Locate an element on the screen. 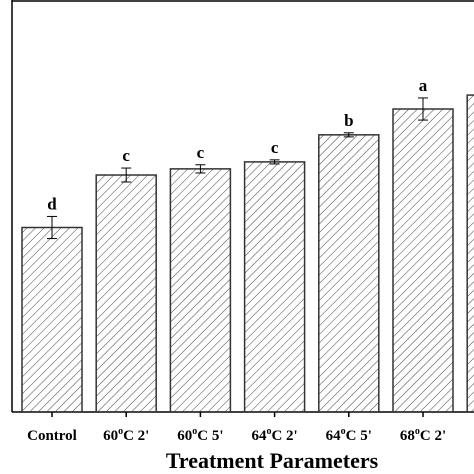 The height and width of the screenshot is (474, 474). x-tick-label: 64oC 2' is located at coordinates (274, 435).